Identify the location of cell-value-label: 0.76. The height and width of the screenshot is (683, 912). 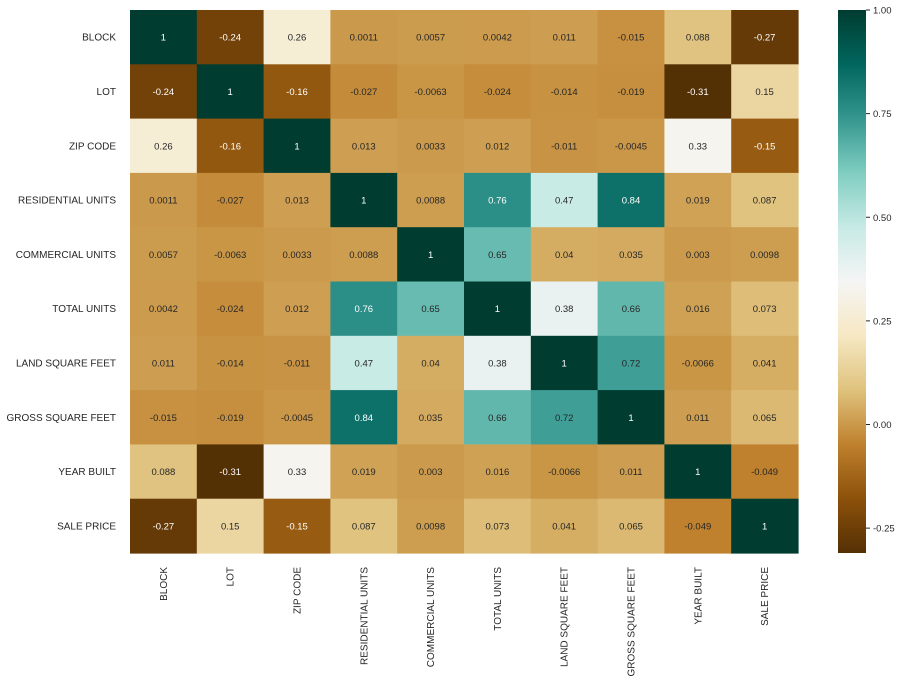
(364, 309).